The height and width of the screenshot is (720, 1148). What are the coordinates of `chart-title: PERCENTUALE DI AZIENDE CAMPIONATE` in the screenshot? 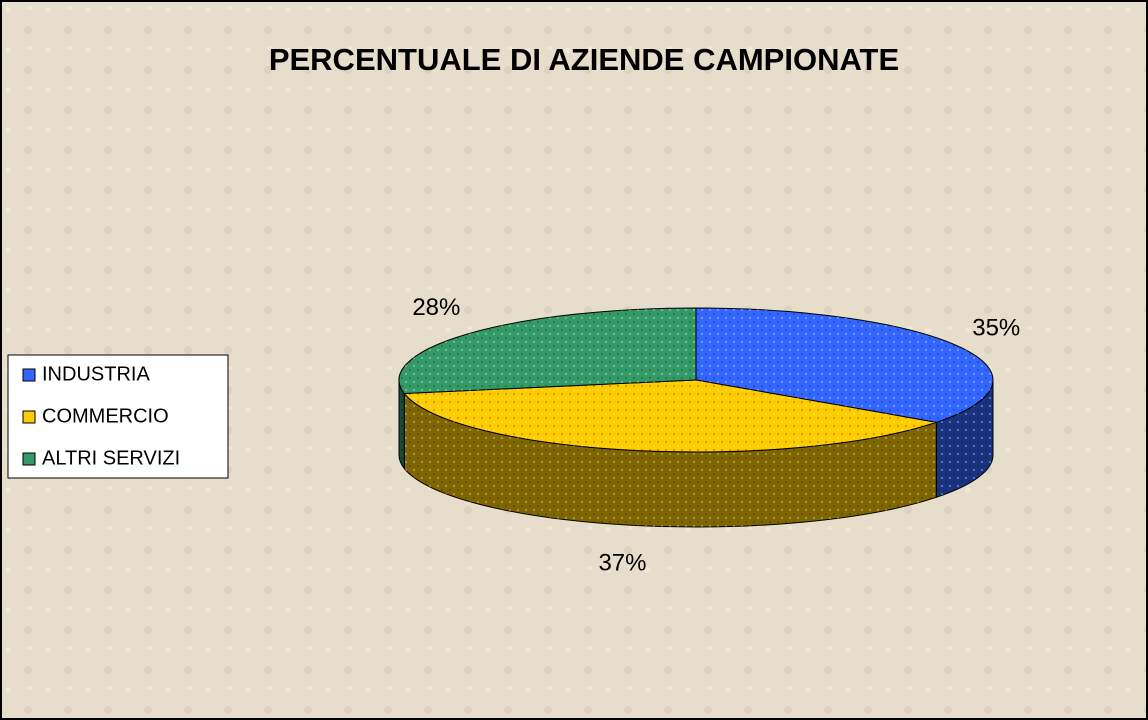 It's located at (584, 59).